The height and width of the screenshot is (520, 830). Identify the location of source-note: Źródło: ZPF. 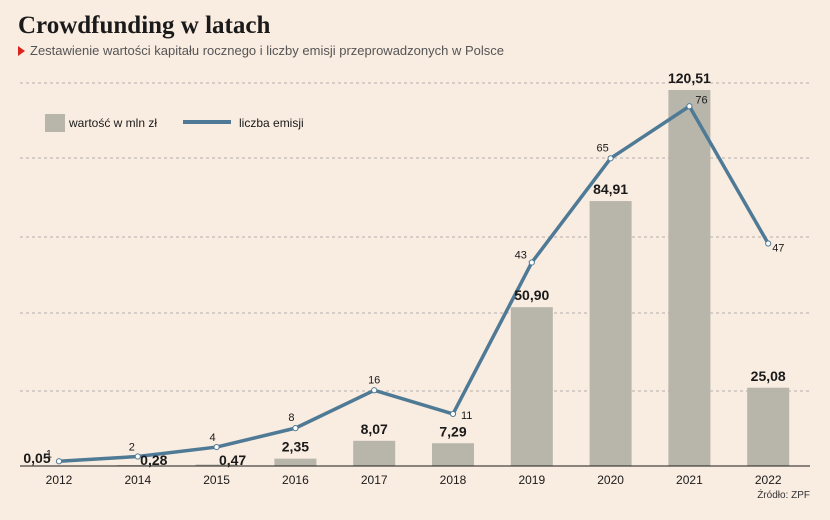
(783, 495).